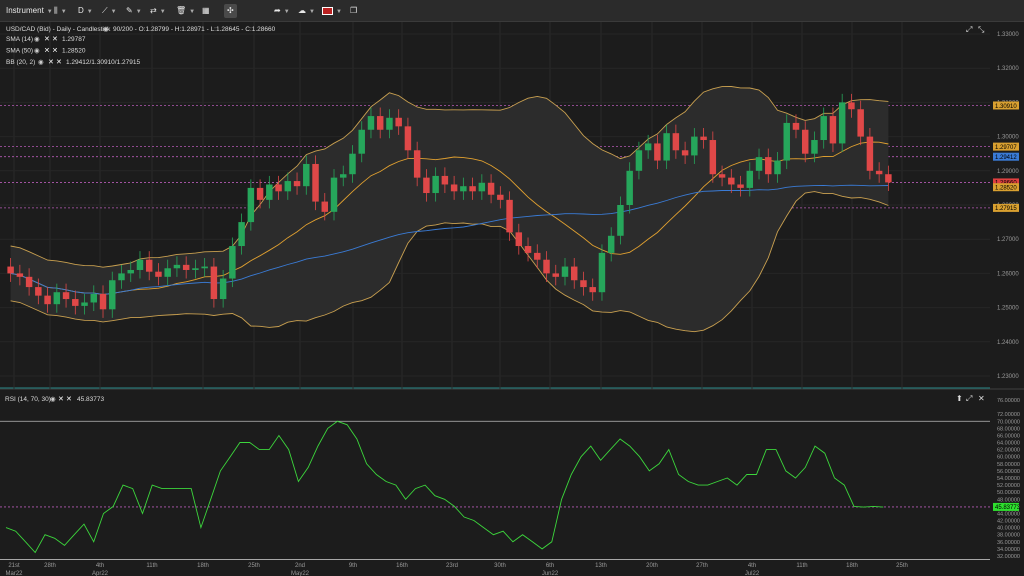 The width and height of the screenshot is (1024, 576). I want to click on draw-line-icon: ⟋ ▼, so click(109, 10).